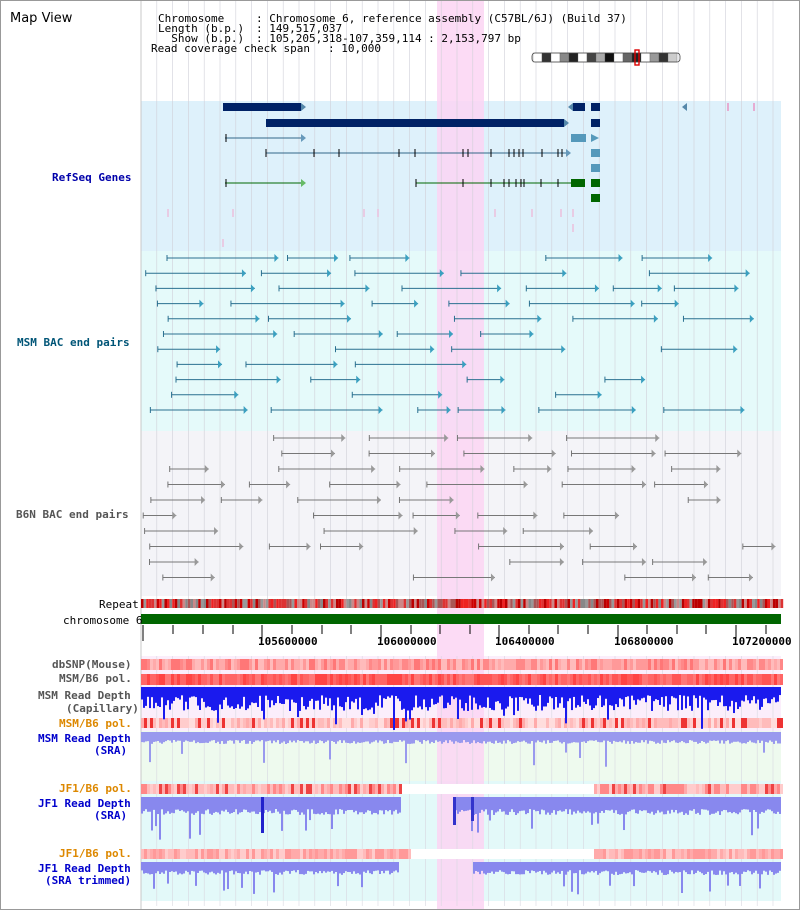 Image resolution: width=800 pixels, height=910 pixels. What do you see at coordinates (119, 604) in the screenshot?
I see `track-label-repeat: Repeat` at bounding box center [119, 604].